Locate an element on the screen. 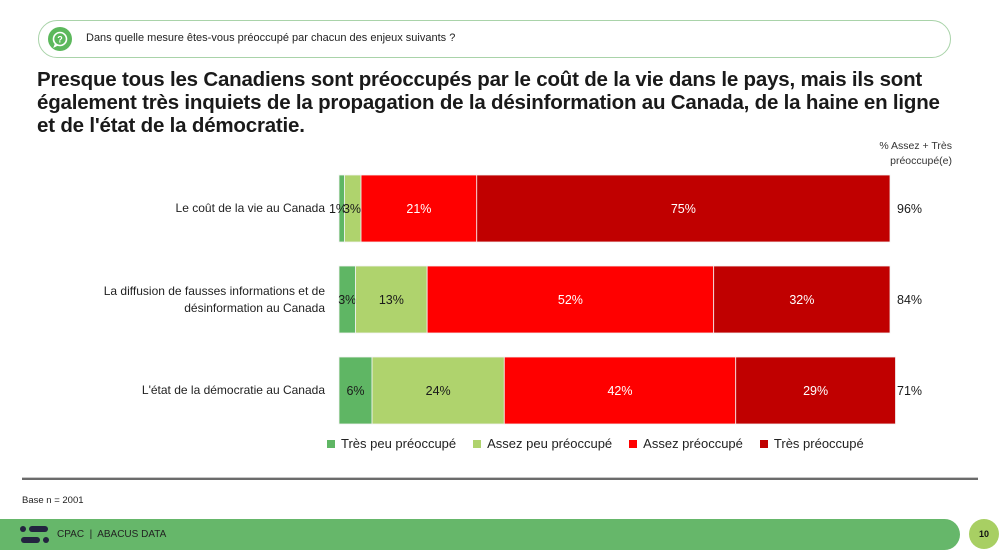  data-label: 1% is located at coordinates (338, 209).